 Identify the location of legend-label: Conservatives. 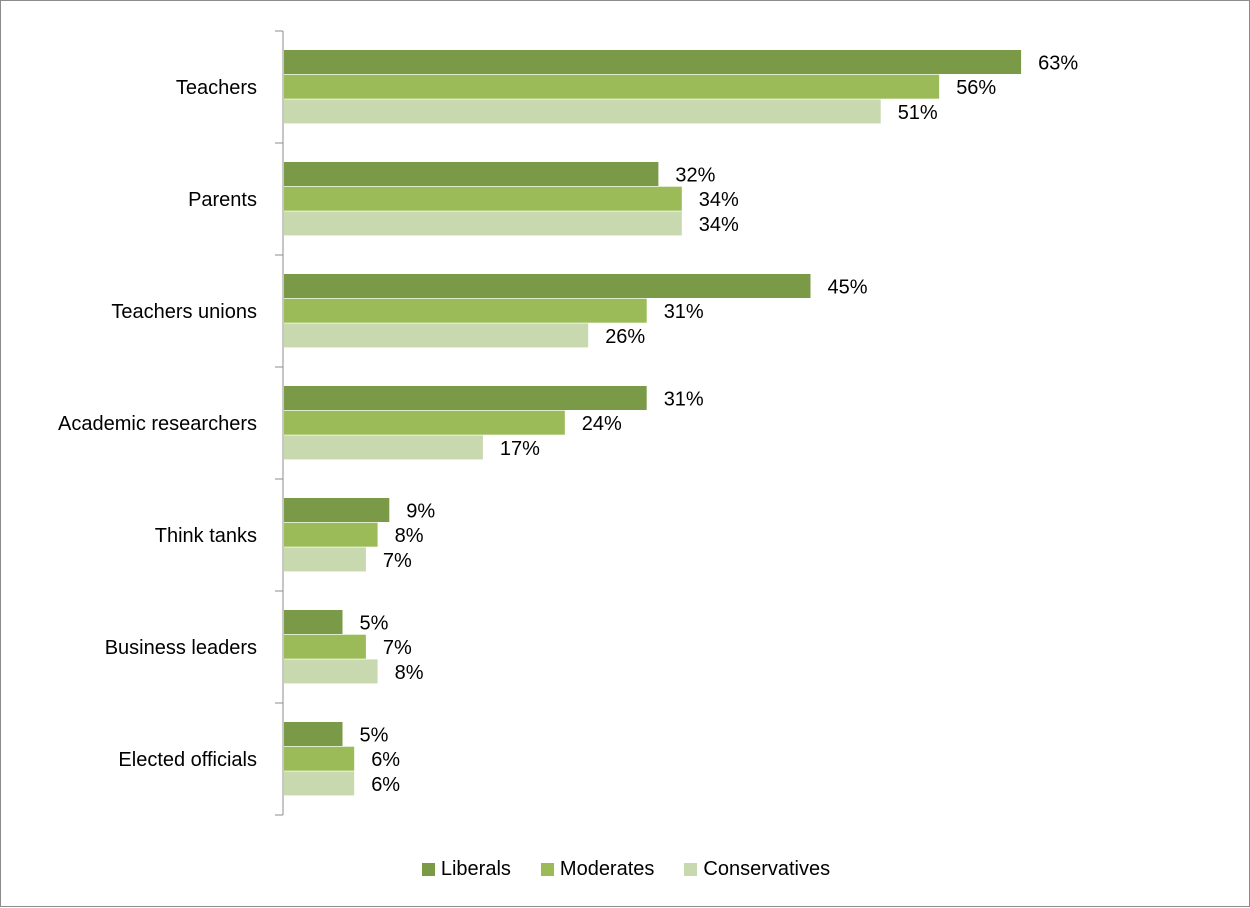
(767, 868).